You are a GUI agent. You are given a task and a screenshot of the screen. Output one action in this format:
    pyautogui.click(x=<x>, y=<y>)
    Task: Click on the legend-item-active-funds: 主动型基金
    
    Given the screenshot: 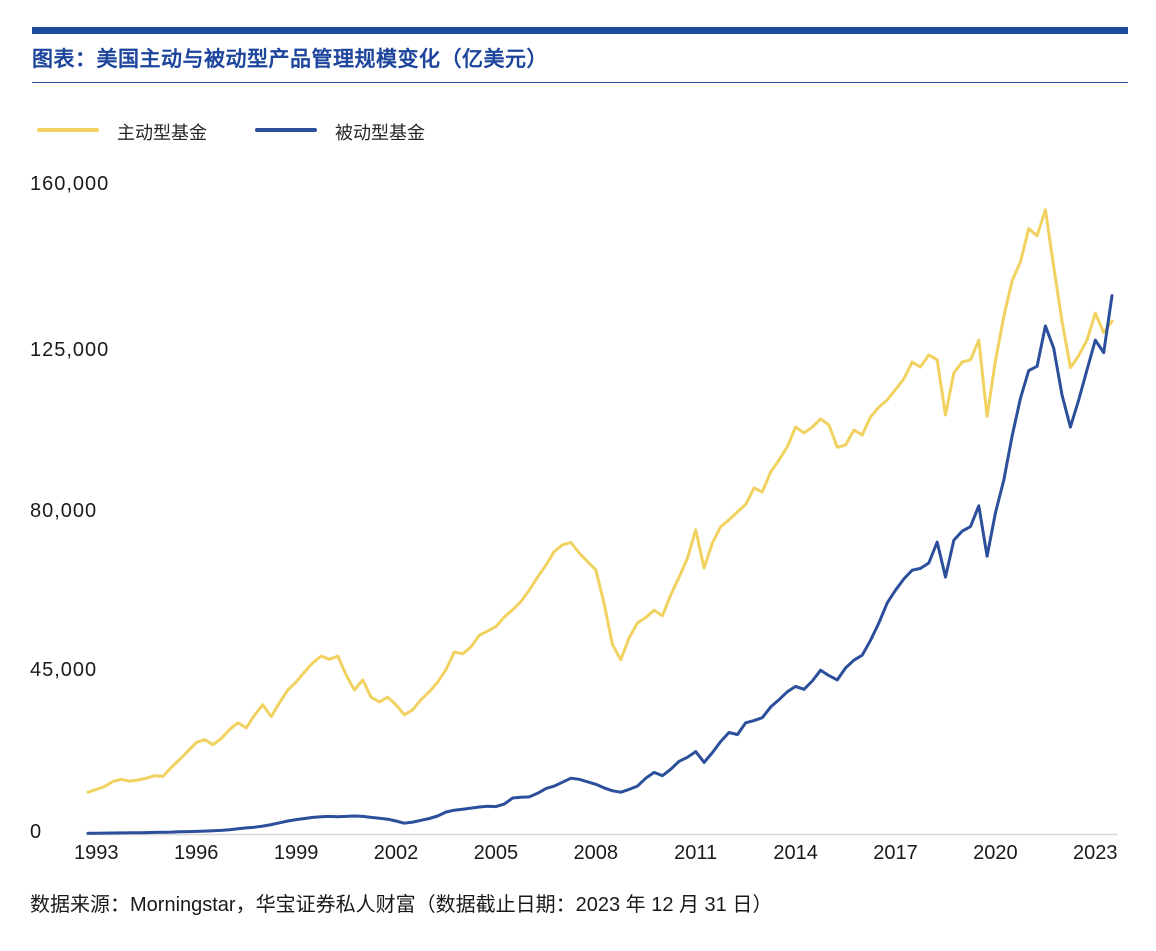 What is the action you would take?
    pyautogui.click(x=142, y=130)
    